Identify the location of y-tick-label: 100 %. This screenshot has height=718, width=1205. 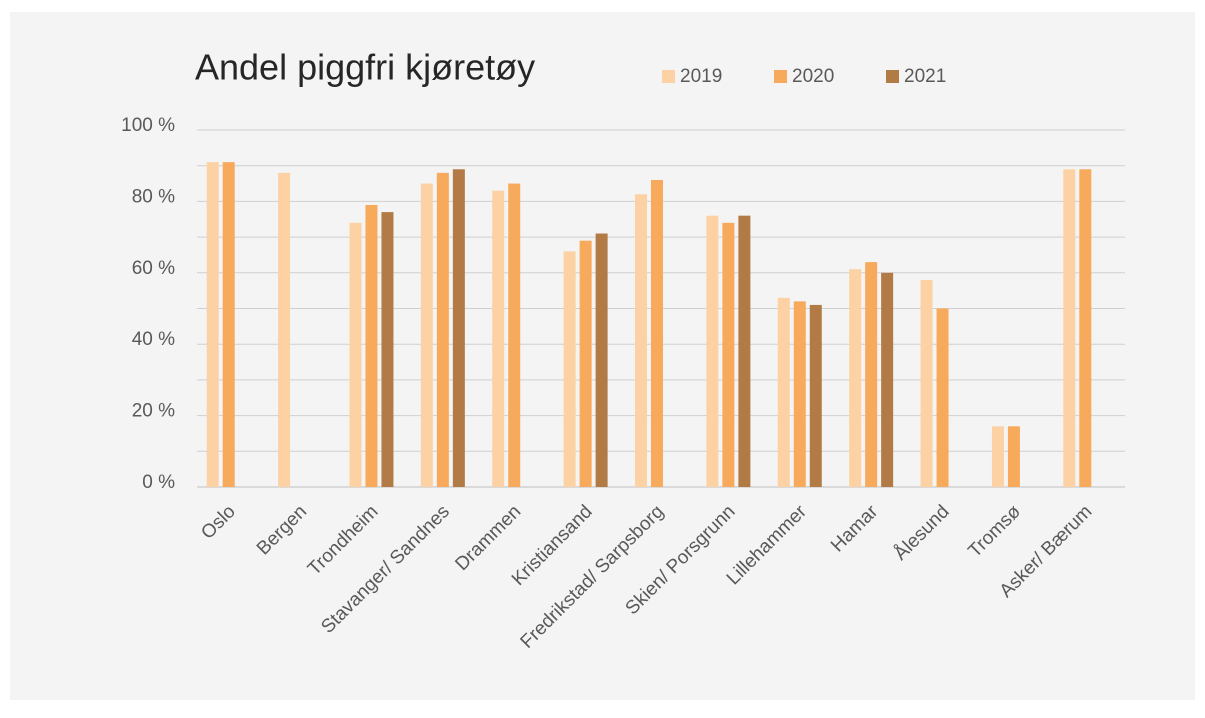
(148, 125).